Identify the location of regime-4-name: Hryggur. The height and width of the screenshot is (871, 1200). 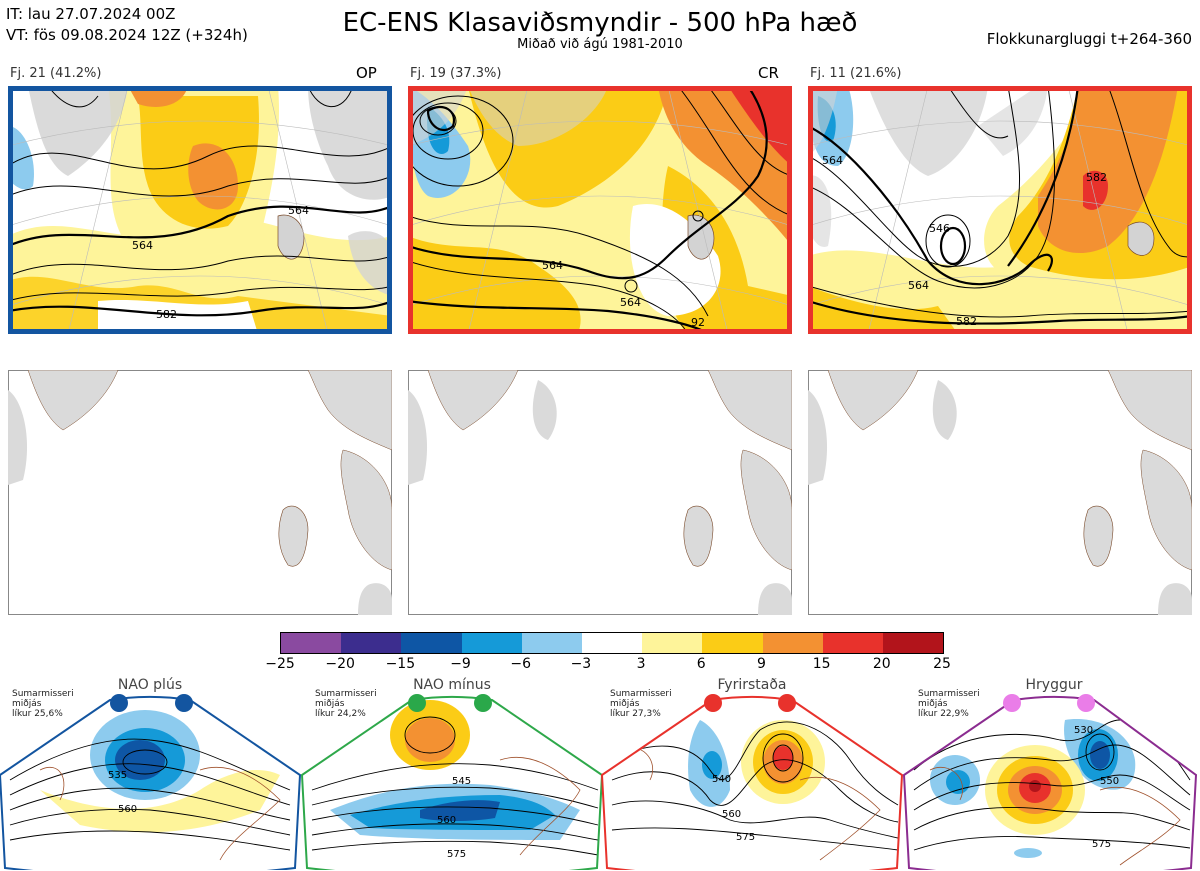
(1054, 685).